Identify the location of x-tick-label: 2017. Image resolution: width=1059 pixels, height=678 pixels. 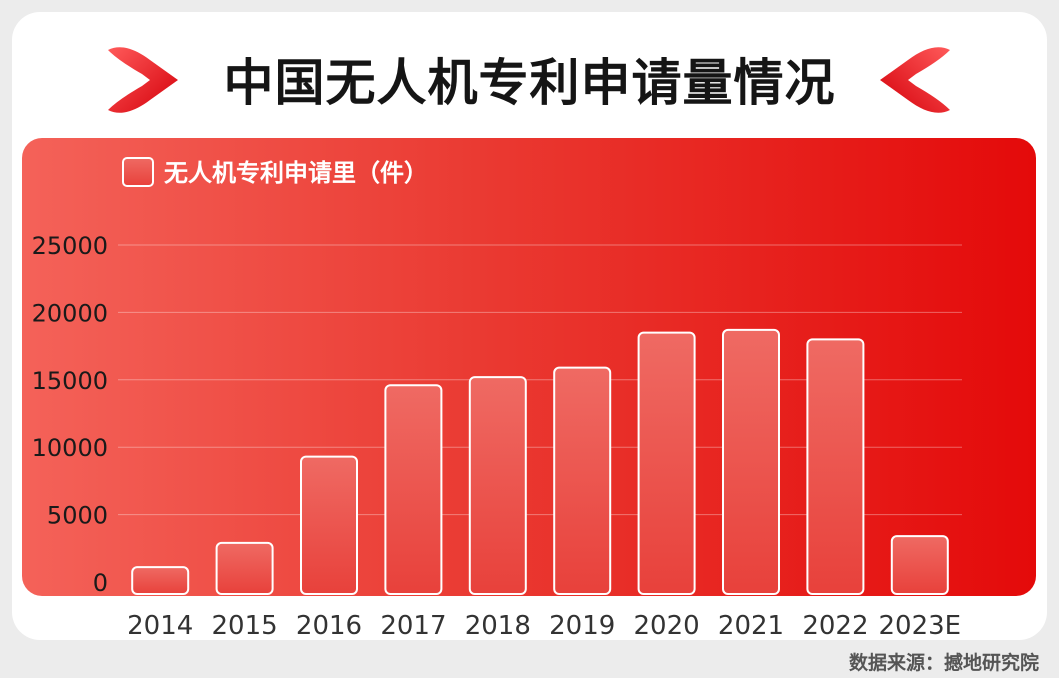
(413, 626).